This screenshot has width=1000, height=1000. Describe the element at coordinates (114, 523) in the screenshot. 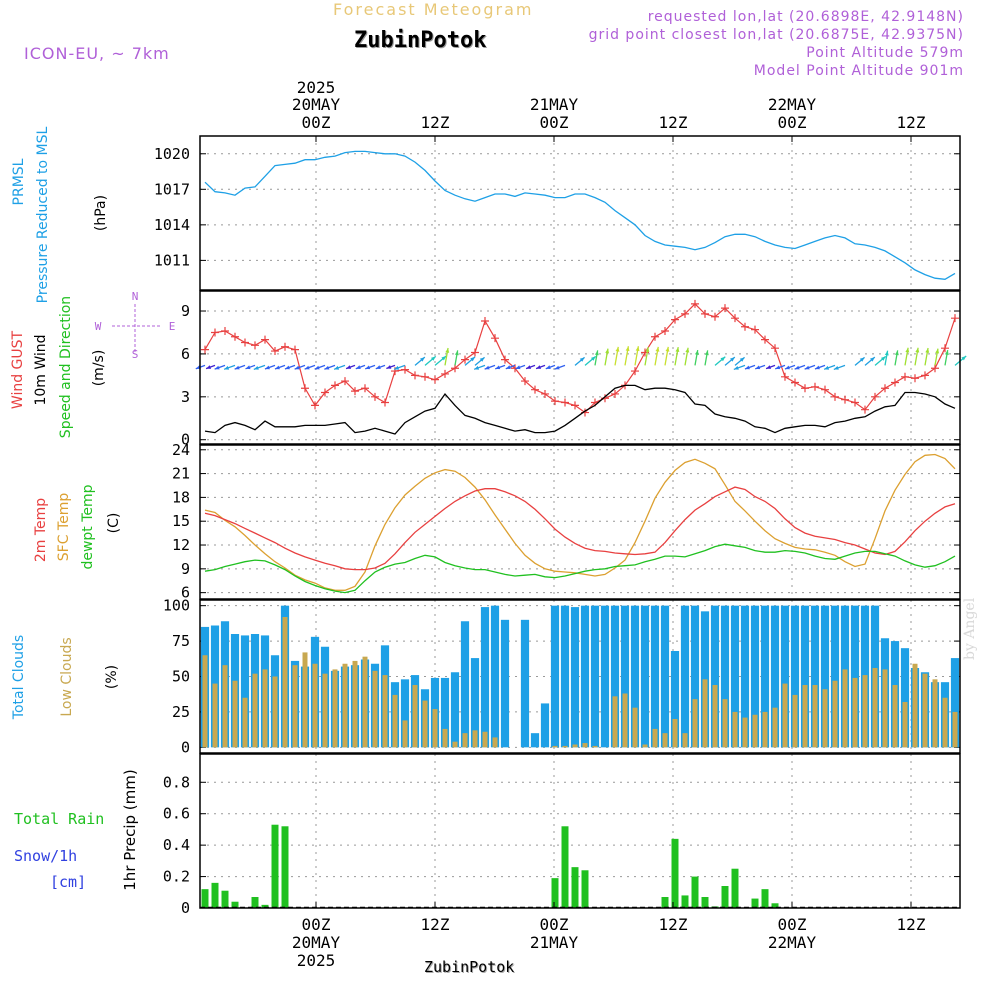

I see `temp-unit: (C)` at that location.